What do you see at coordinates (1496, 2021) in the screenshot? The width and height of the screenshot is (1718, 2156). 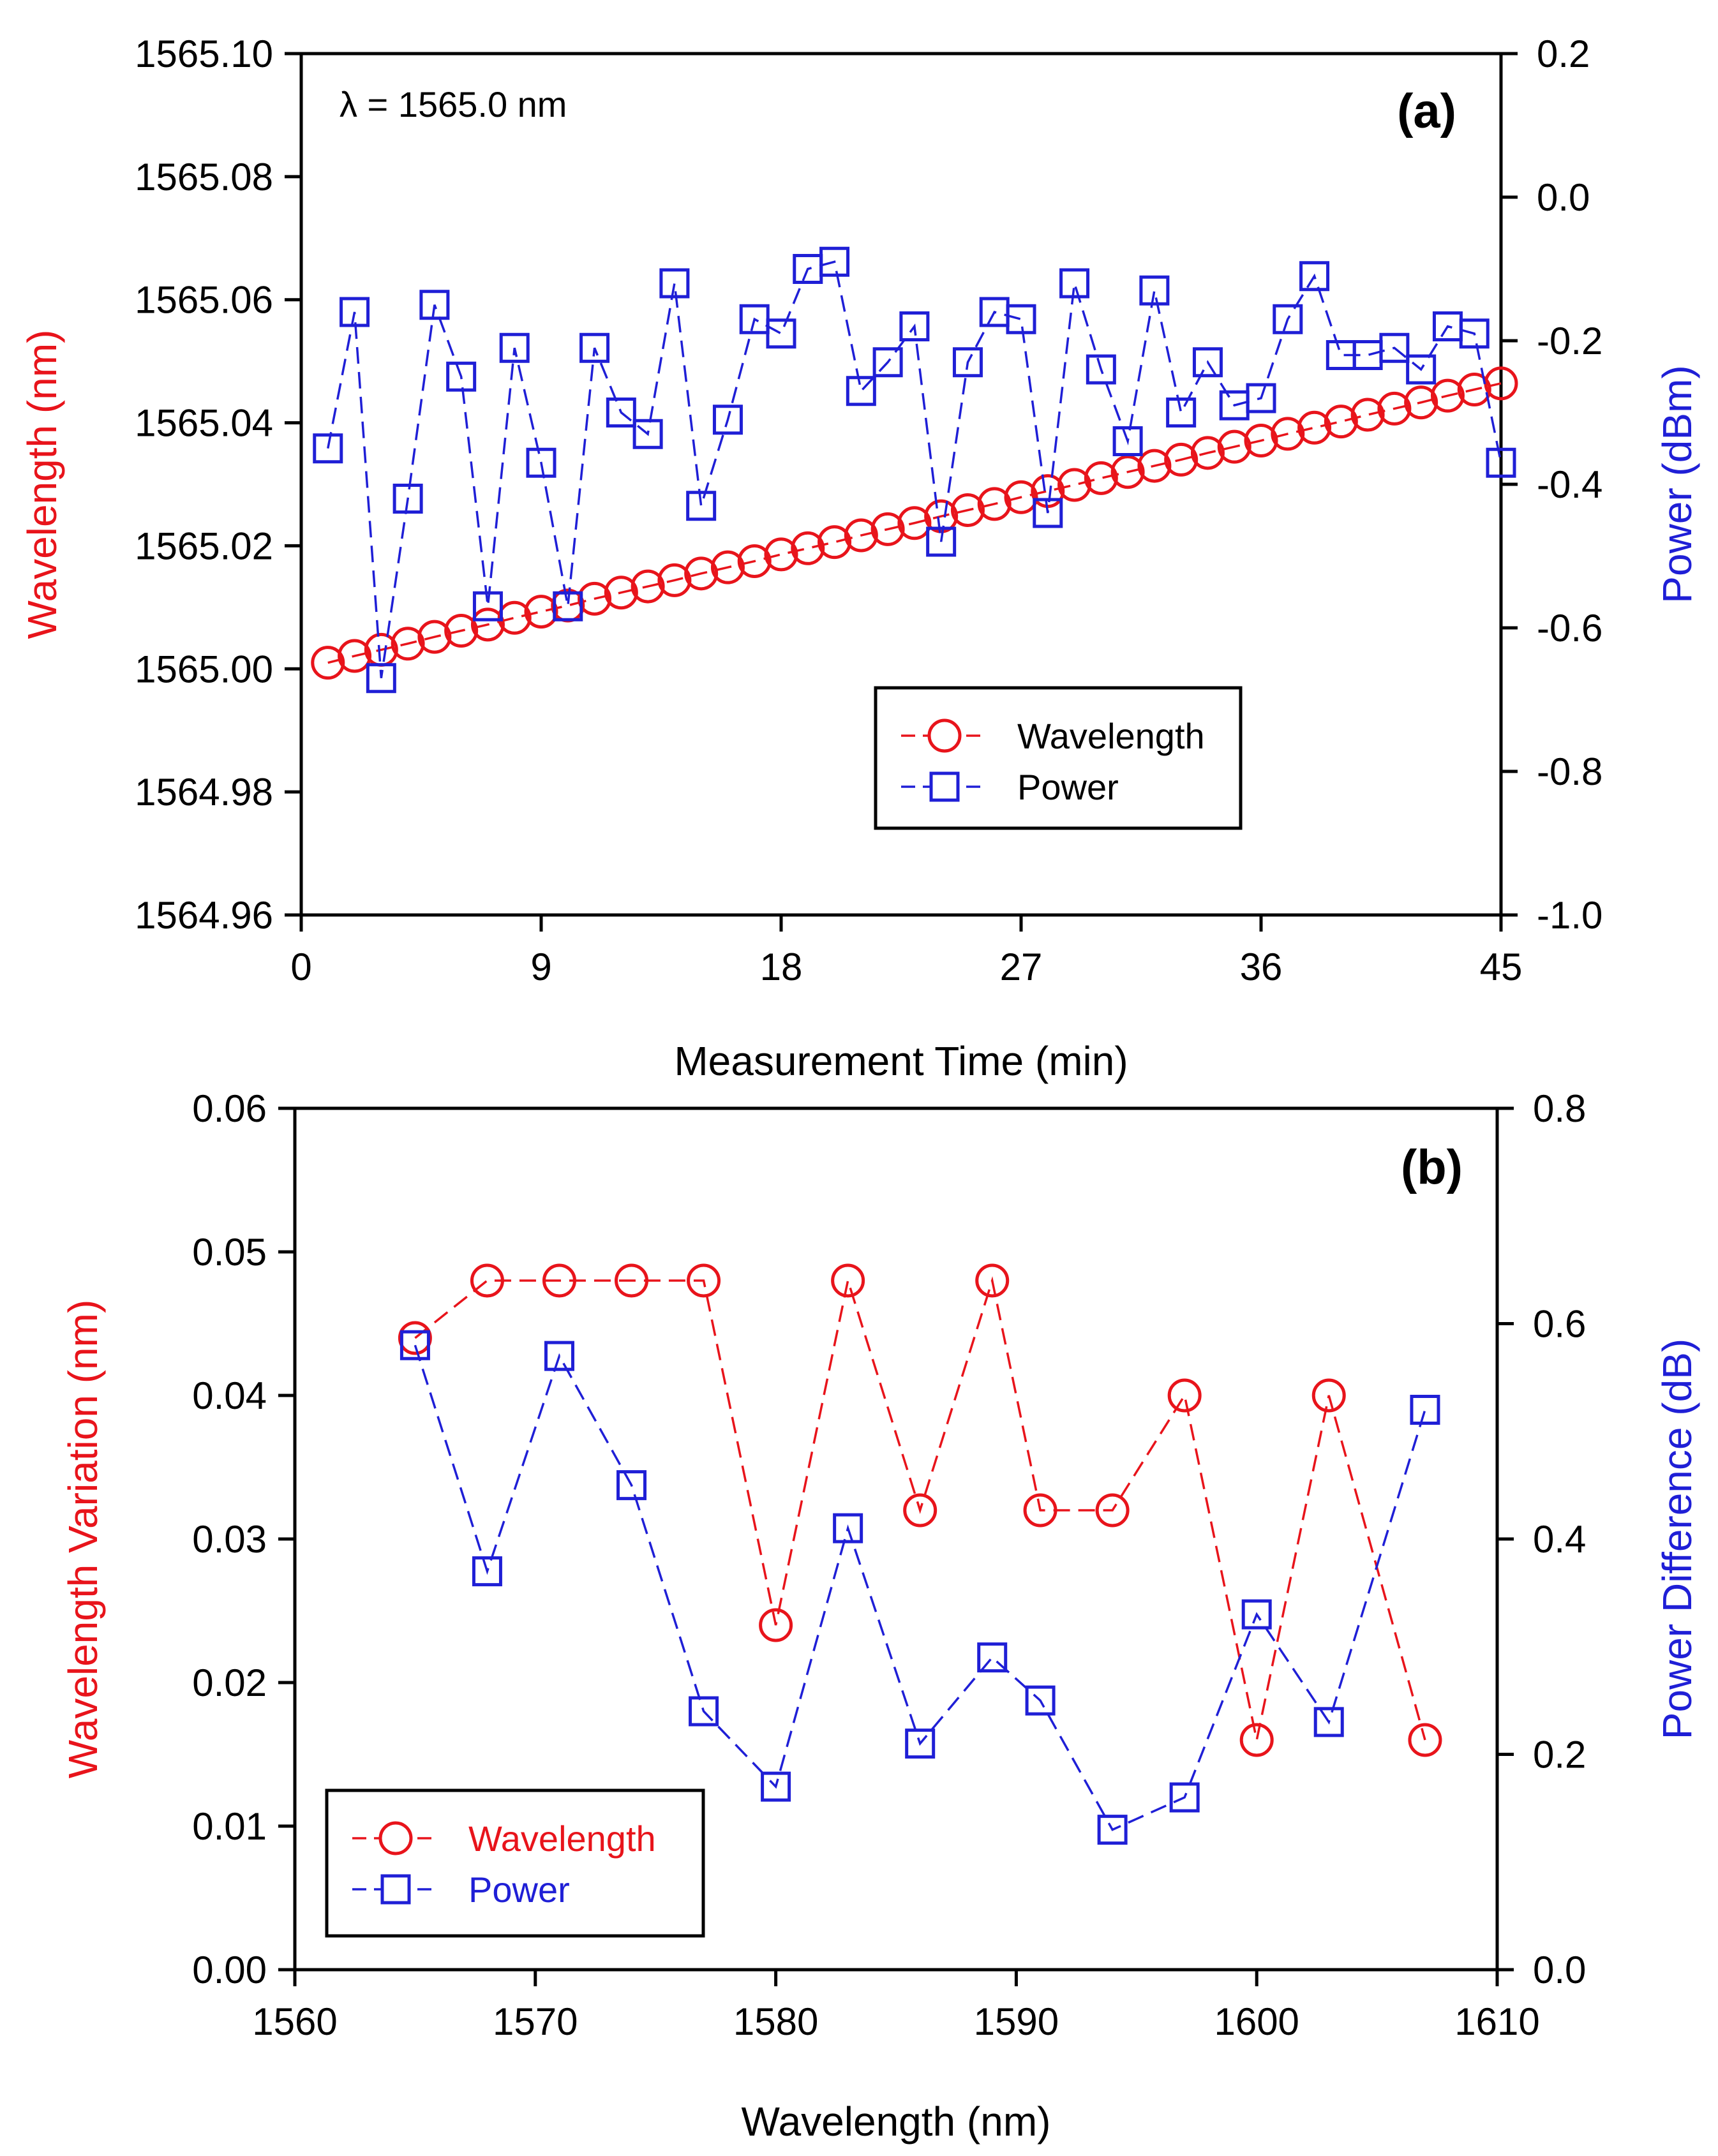 I see `x-tick-label: 1610` at bounding box center [1496, 2021].